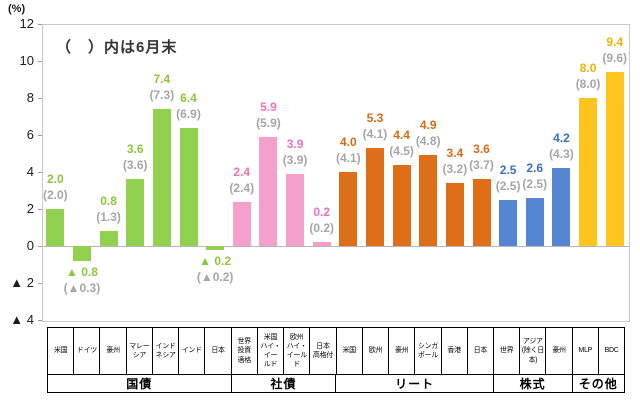 This screenshot has height=402, width=640. Describe the element at coordinates (162, 79) in the screenshot. I see `bar-value-label: 7.4` at that location.